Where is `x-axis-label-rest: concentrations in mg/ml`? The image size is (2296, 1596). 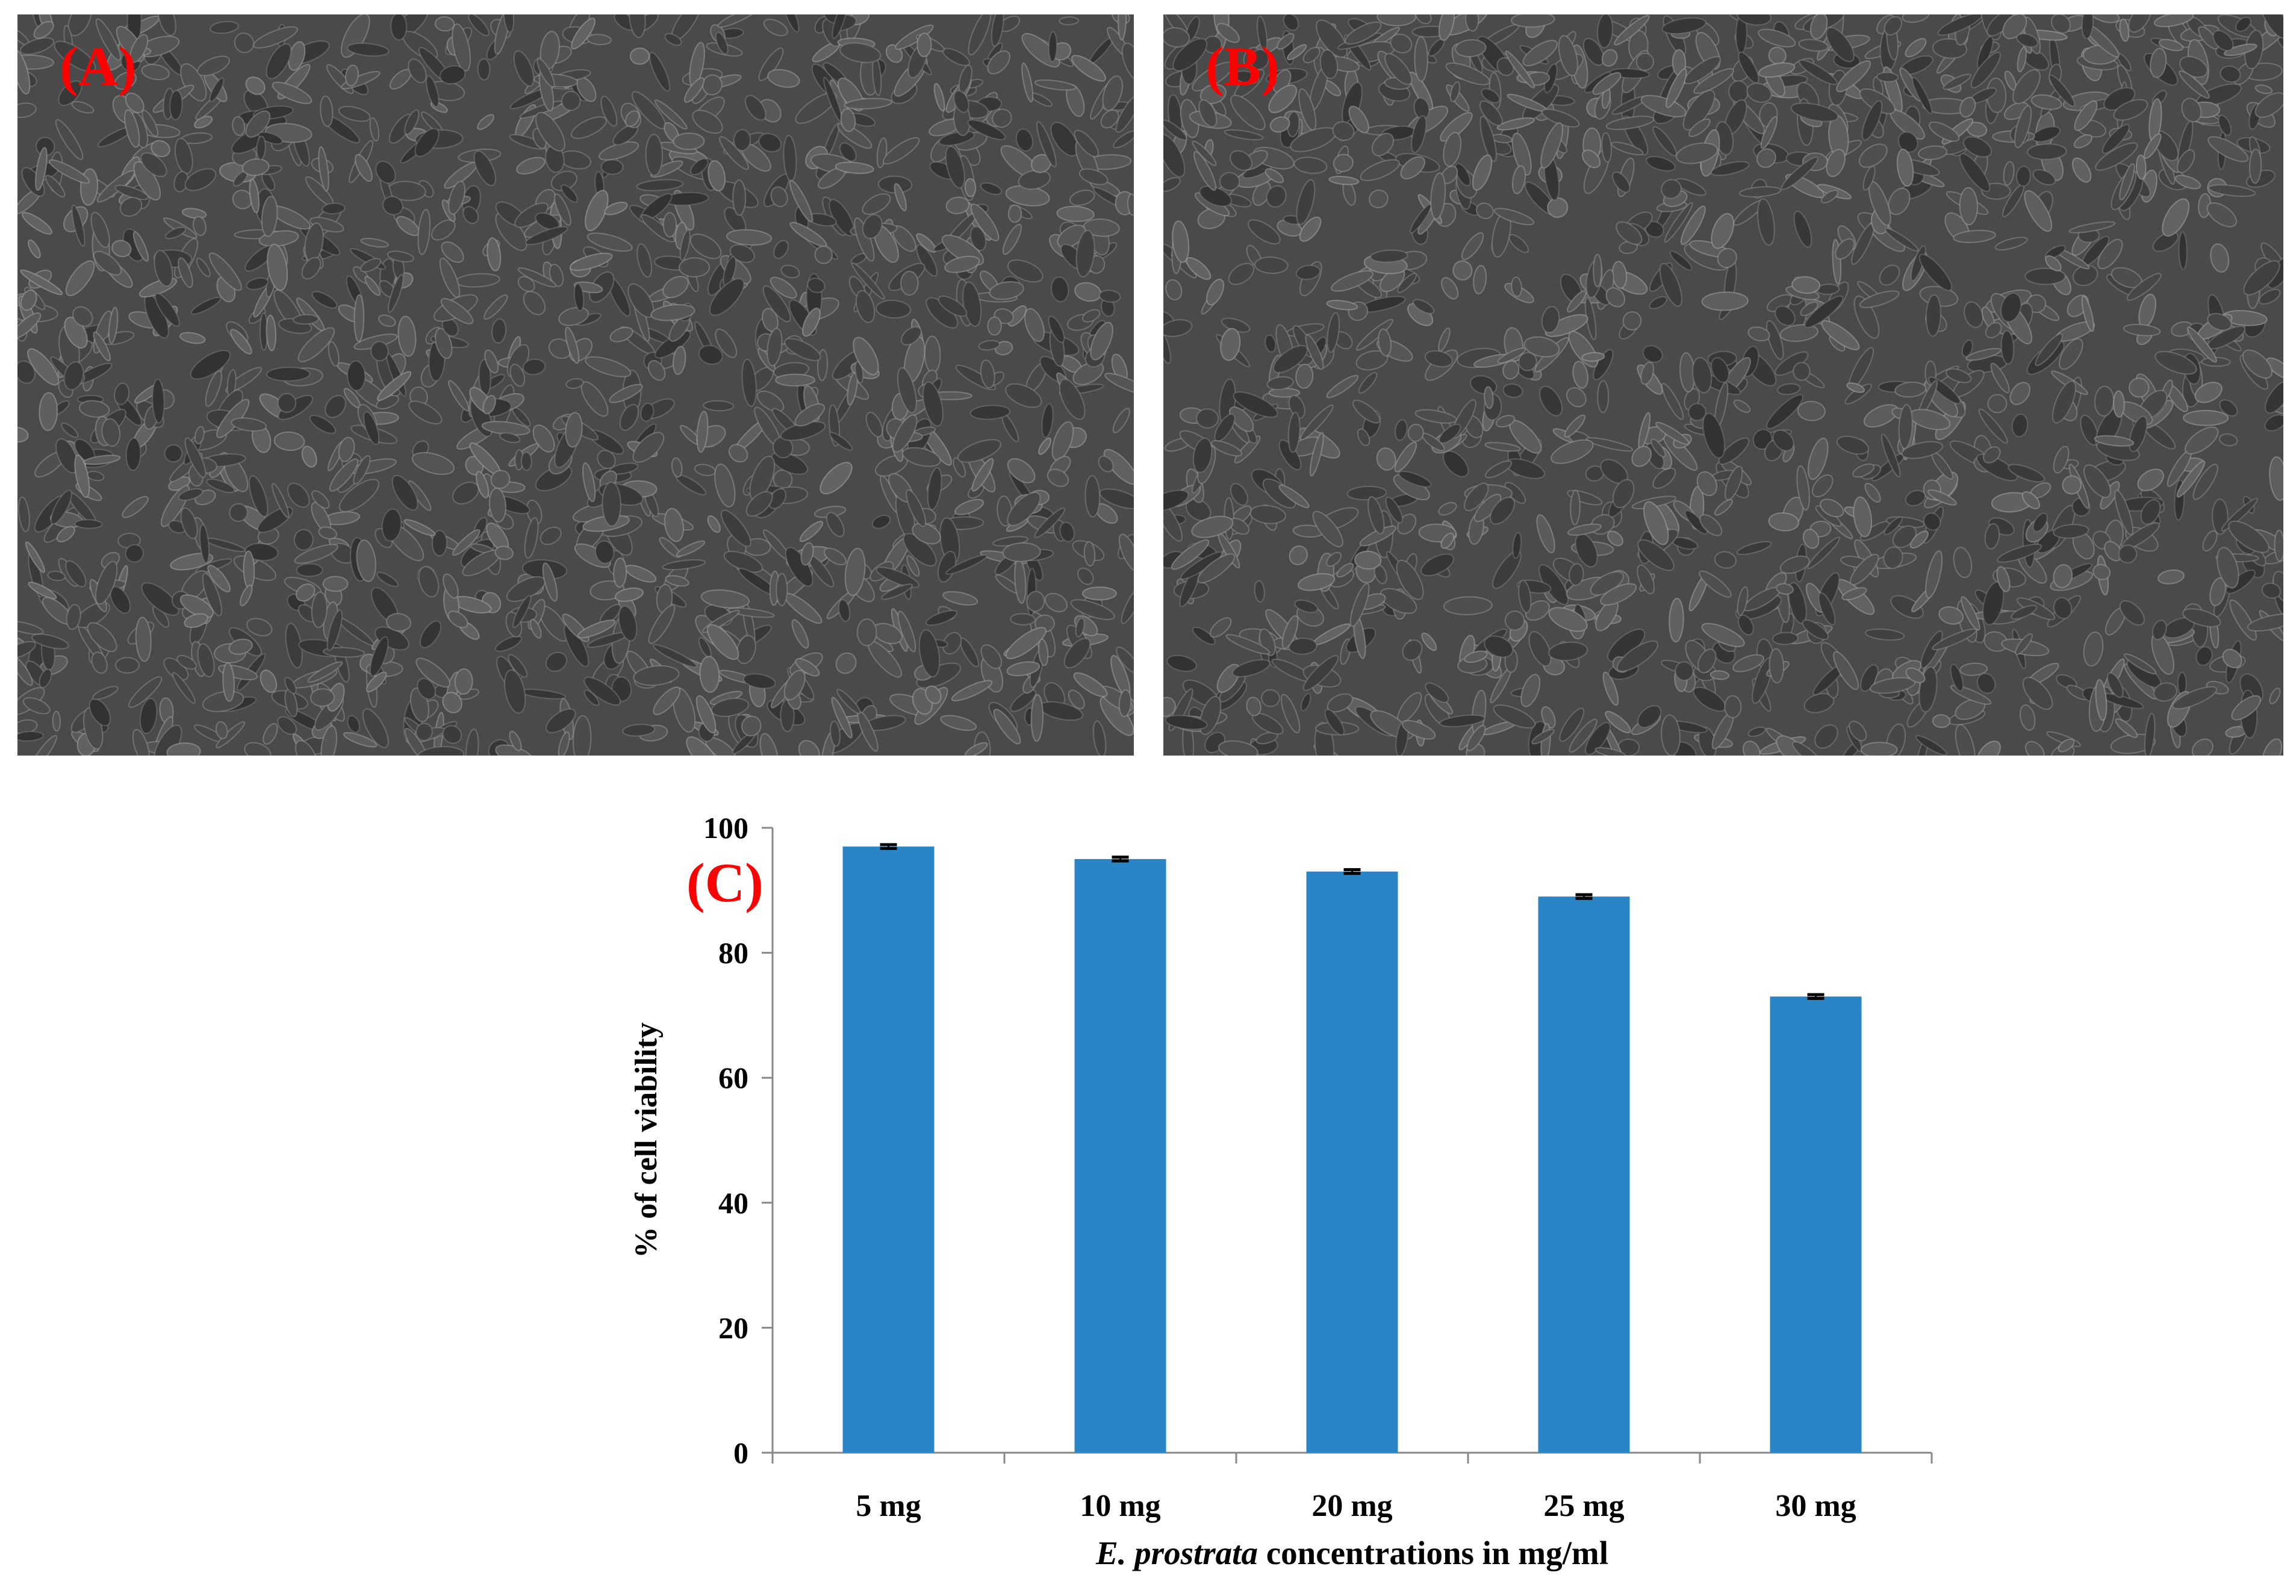 x-axis-label-rest: concentrations in mg/ml is located at coordinates (1433, 1553).